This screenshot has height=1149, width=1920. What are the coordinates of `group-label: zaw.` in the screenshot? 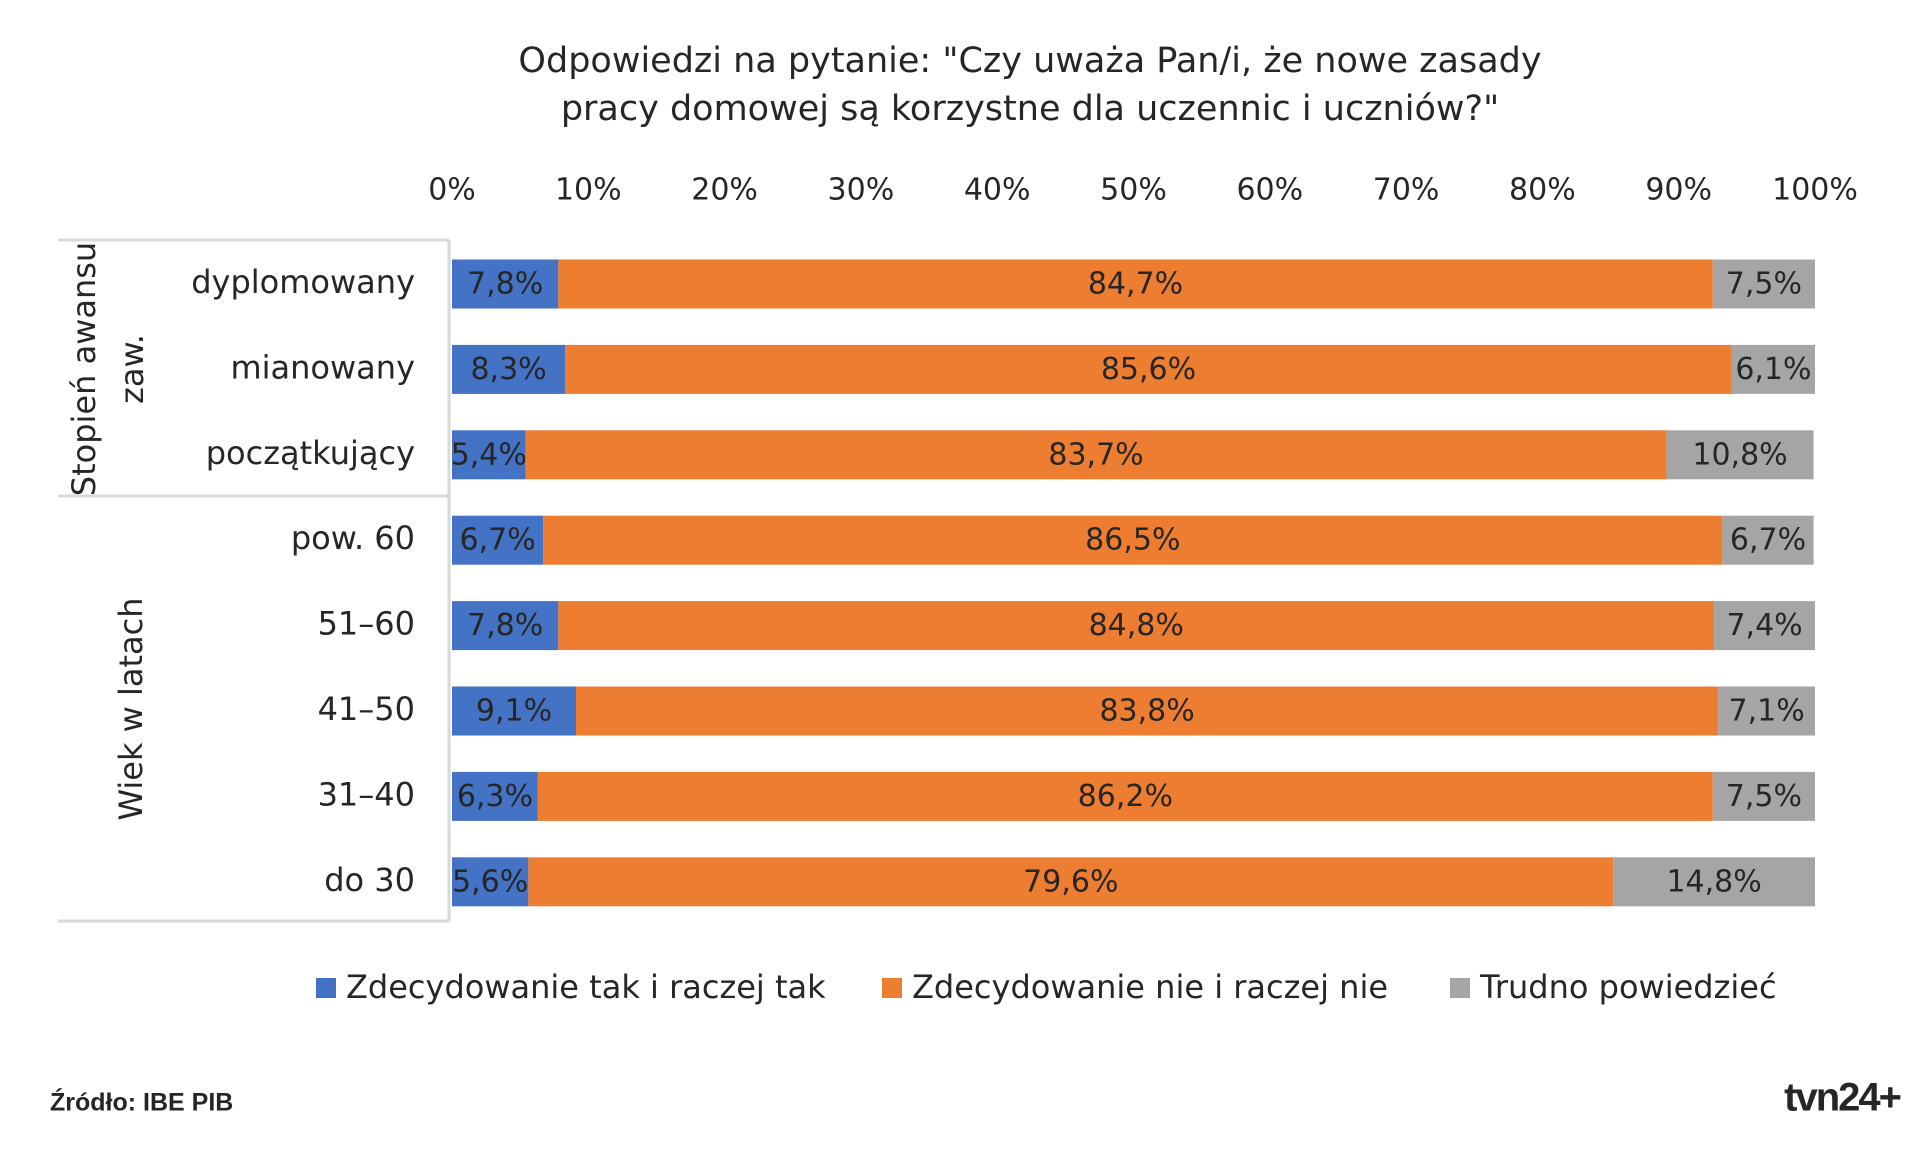 It's located at (132, 369).